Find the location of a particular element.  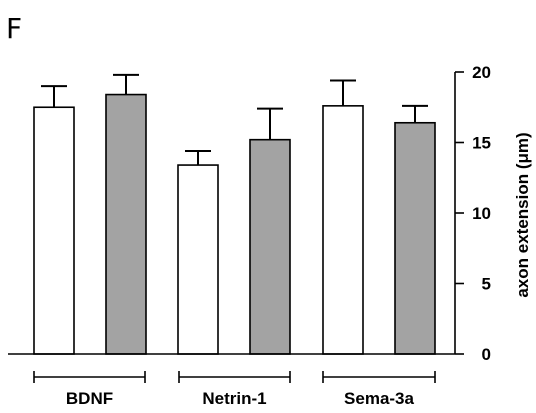

y-tick-label: 5 is located at coordinates (486, 284).